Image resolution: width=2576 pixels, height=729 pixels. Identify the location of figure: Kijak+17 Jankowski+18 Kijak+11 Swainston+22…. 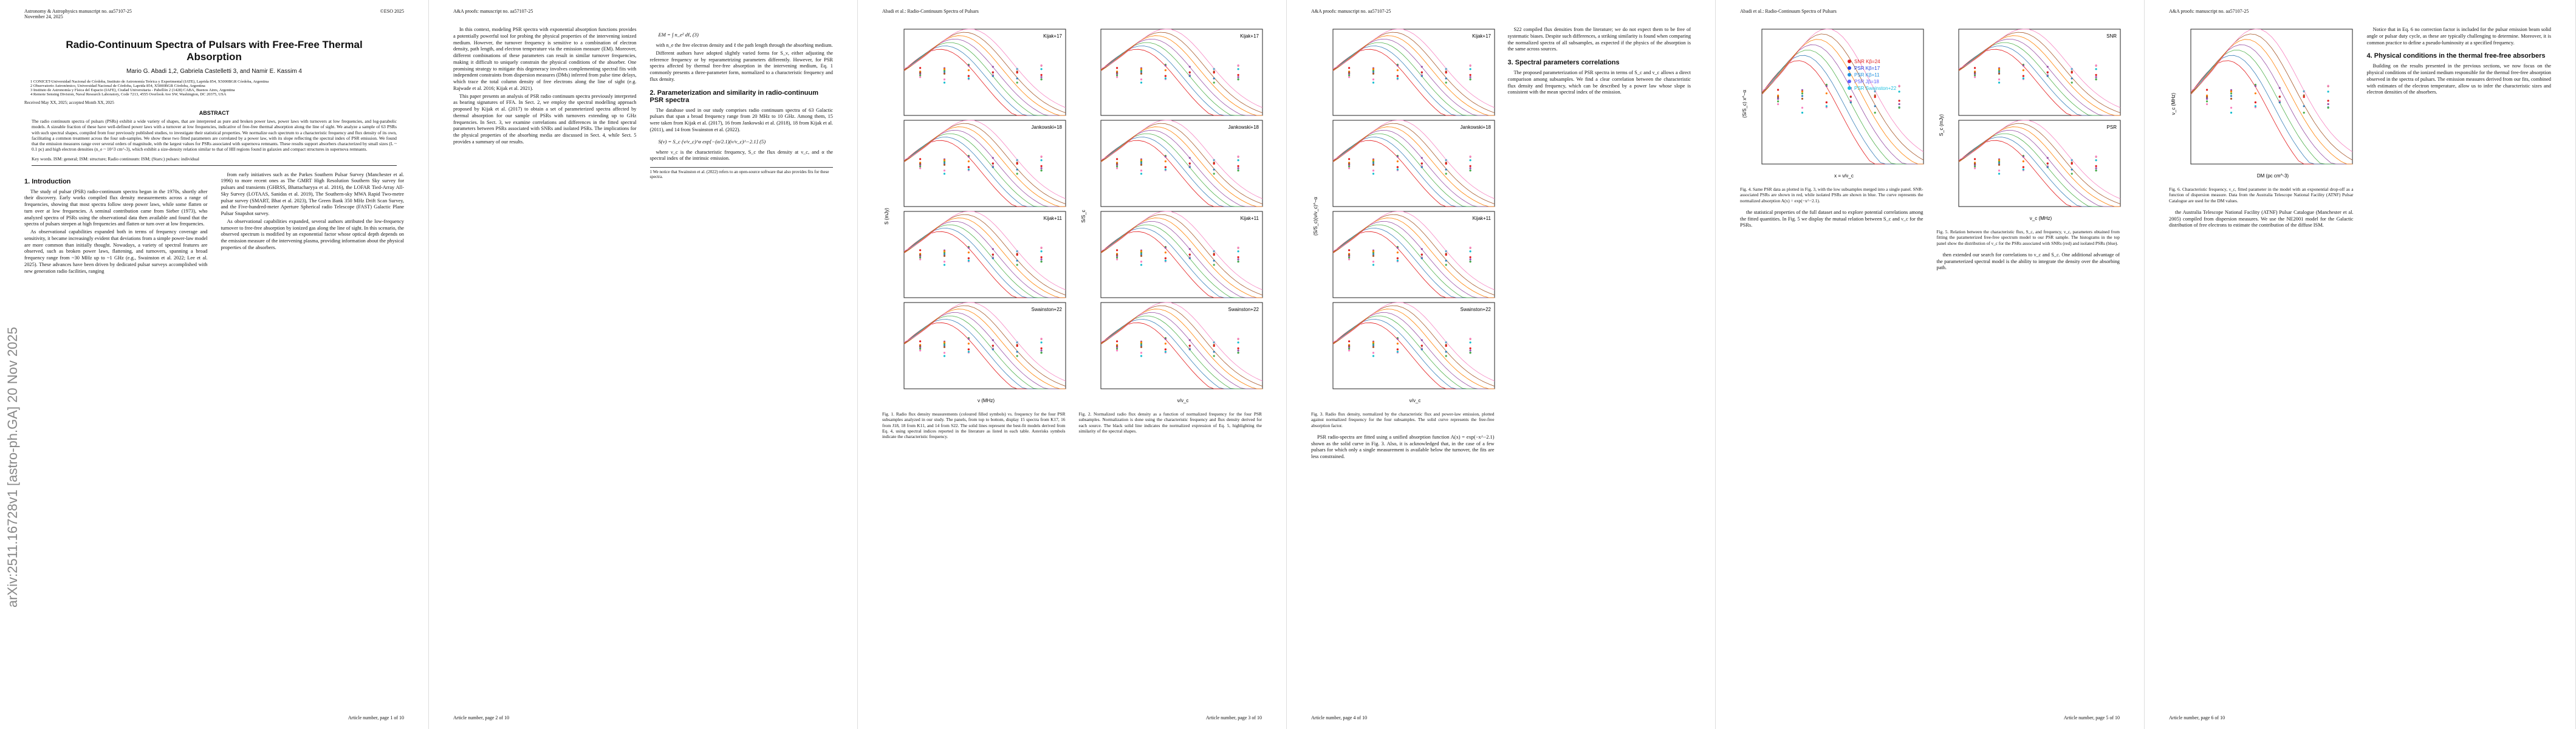
(1404, 216).